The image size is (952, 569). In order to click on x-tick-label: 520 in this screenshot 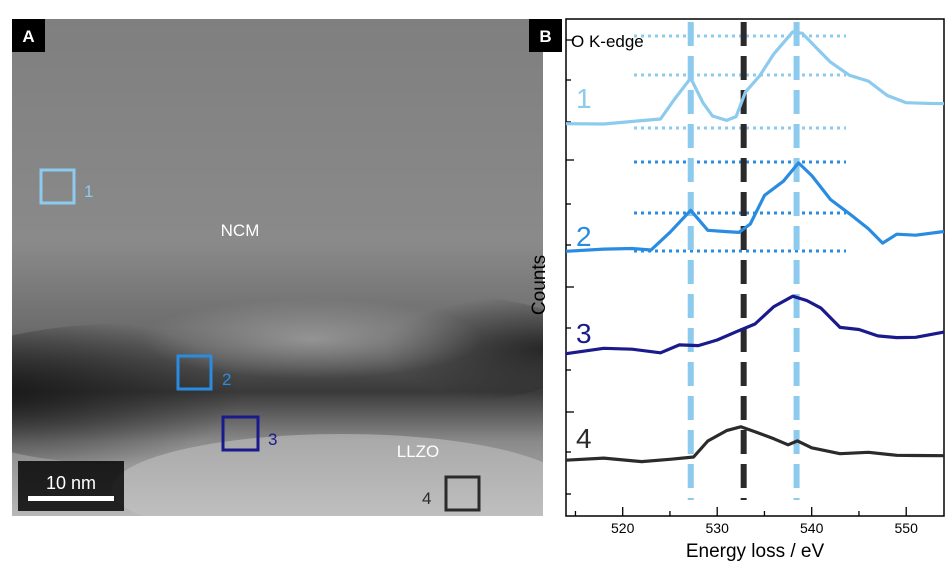, I will do `click(623, 528)`.